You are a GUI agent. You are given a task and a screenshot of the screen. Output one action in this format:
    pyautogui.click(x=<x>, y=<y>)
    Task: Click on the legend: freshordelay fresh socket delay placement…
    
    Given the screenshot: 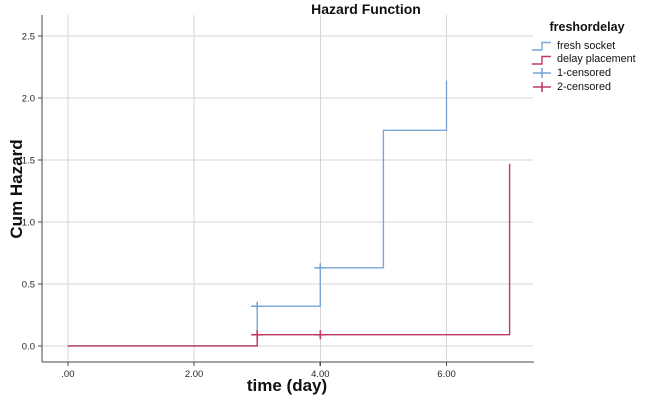 What is the action you would take?
    pyautogui.click(x=587, y=56)
    